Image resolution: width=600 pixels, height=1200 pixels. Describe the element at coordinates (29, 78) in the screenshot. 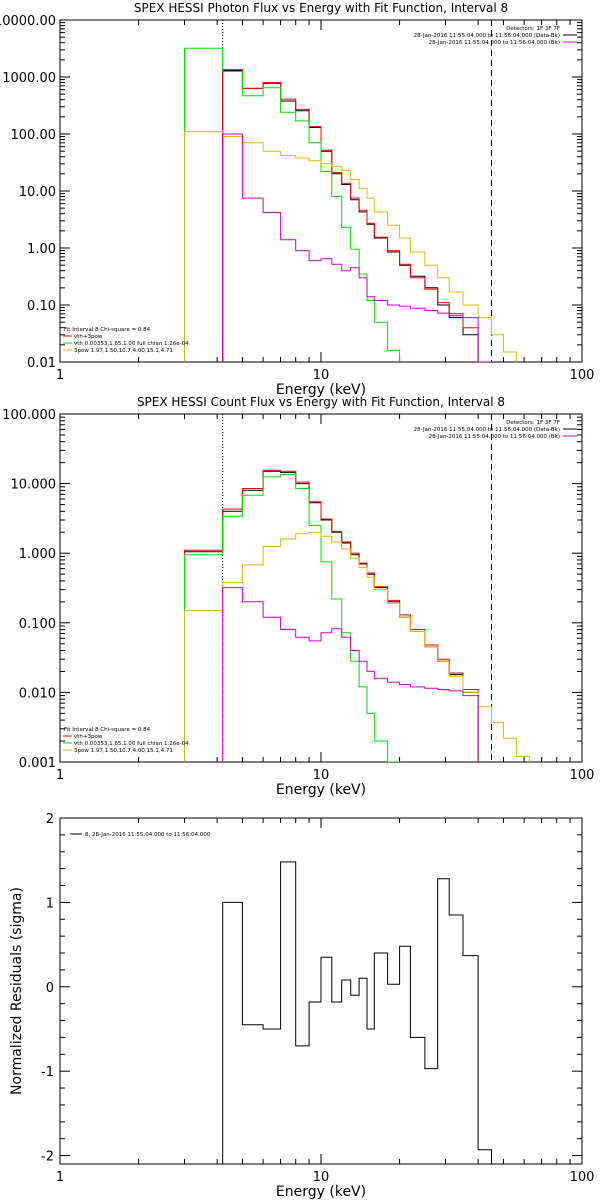

I see `y-tick-label: 1000.00` at that location.